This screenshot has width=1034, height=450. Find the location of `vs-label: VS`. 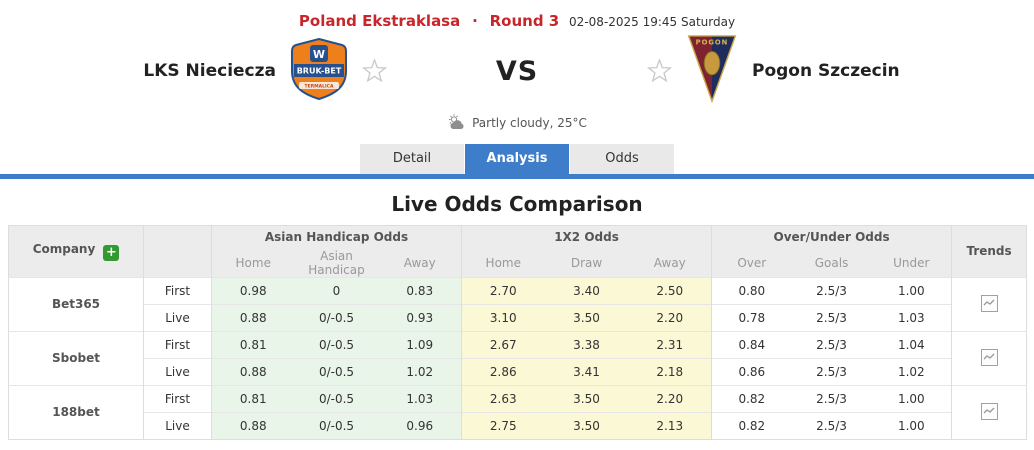

vs-label: VS is located at coordinates (517, 71).